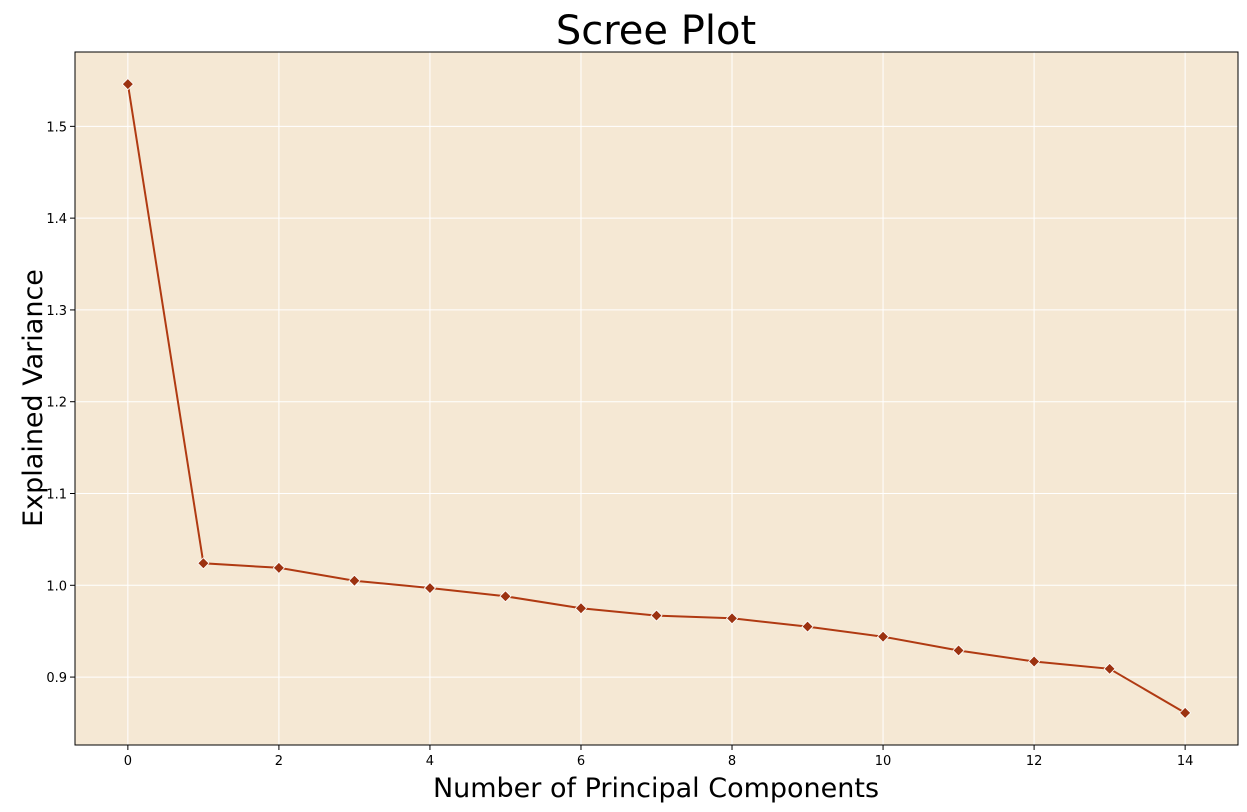  I want to click on y-tick-label: 1.4, so click(56, 219).